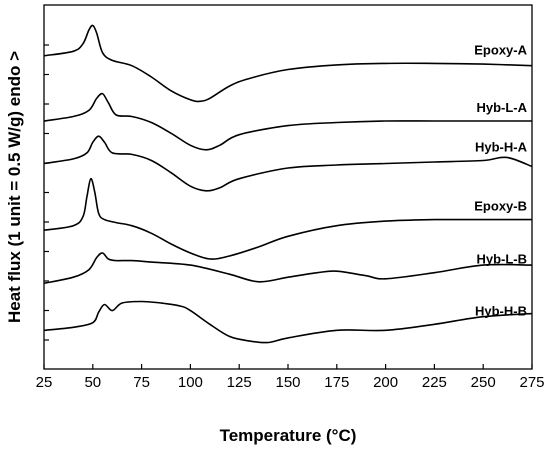 The image size is (550, 449). Describe the element at coordinates (288, 268) in the screenshot. I see `series-line-hyb-l-b` at that location.